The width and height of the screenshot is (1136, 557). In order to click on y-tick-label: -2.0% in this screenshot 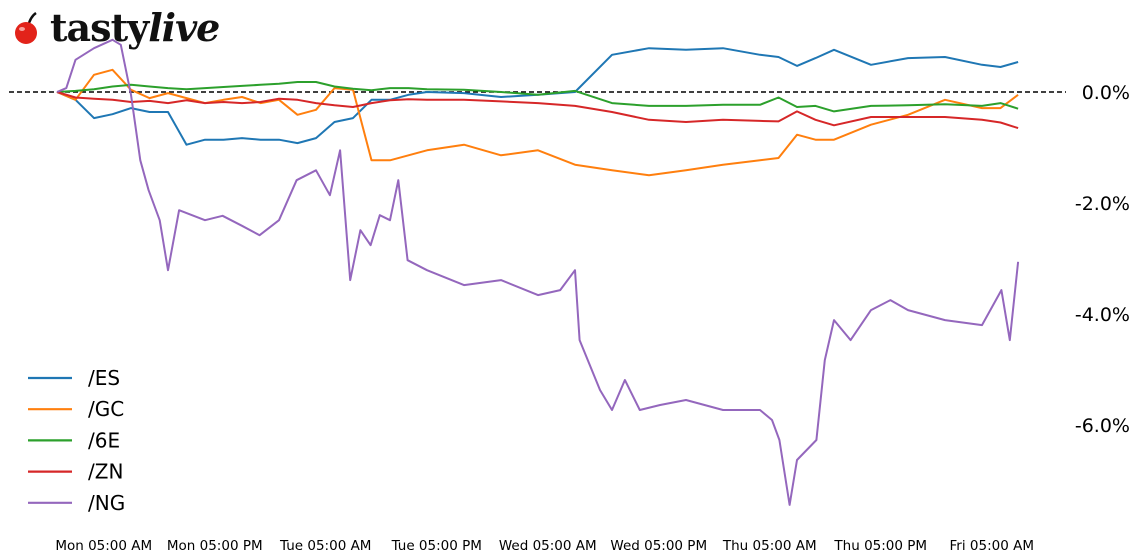, I will do `click(1102, 204)`.